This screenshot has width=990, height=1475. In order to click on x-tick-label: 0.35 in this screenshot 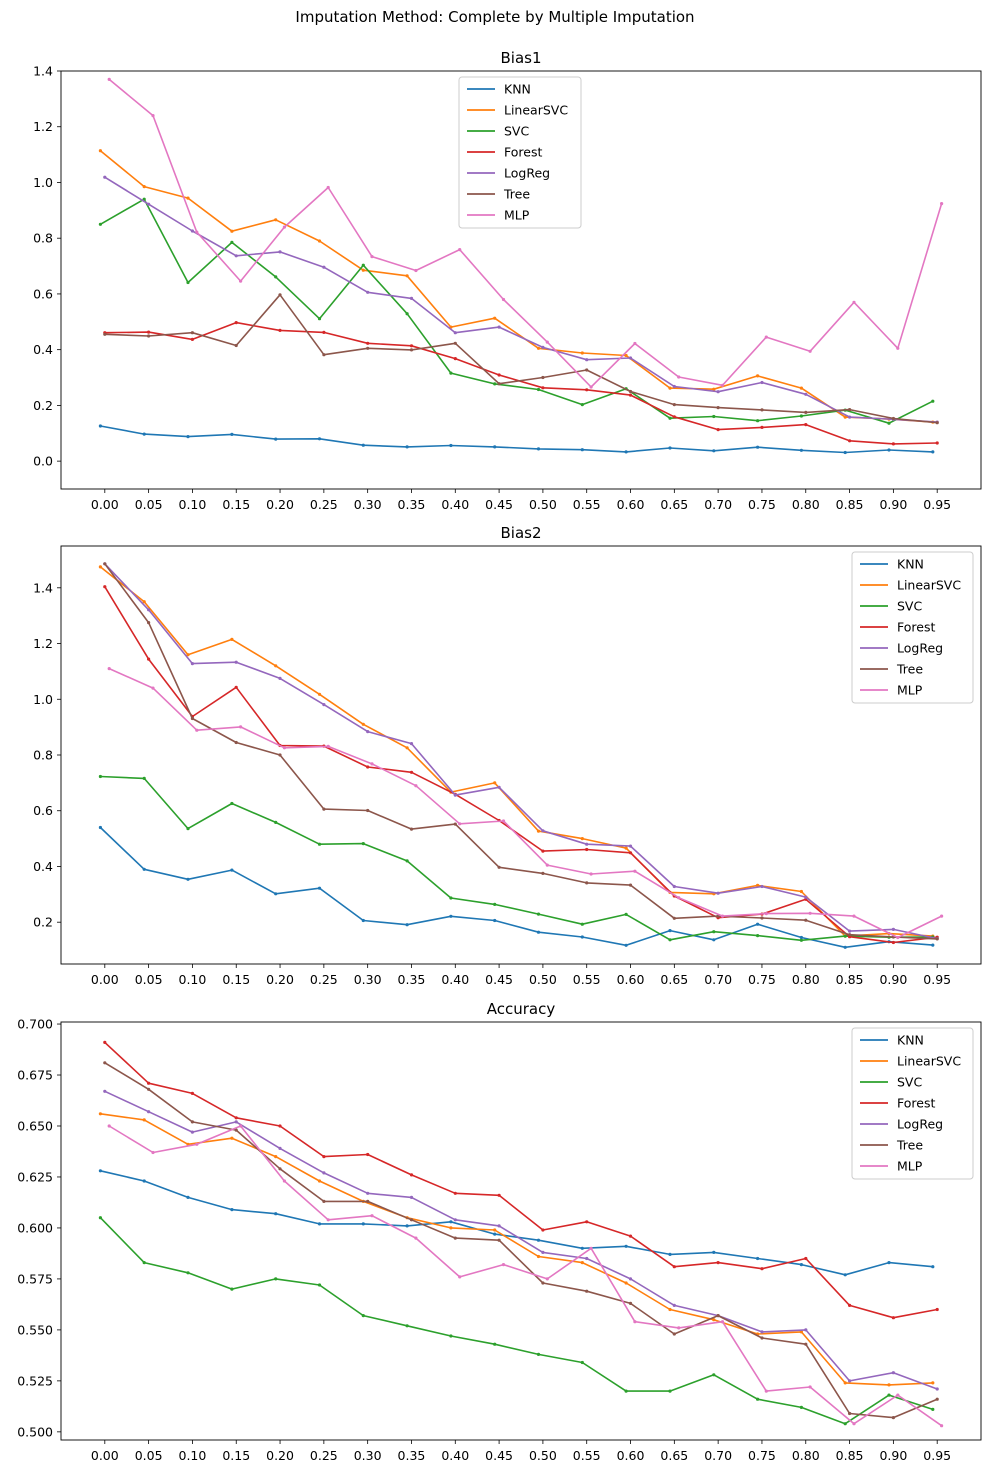, I will do `click(412, 504)`.